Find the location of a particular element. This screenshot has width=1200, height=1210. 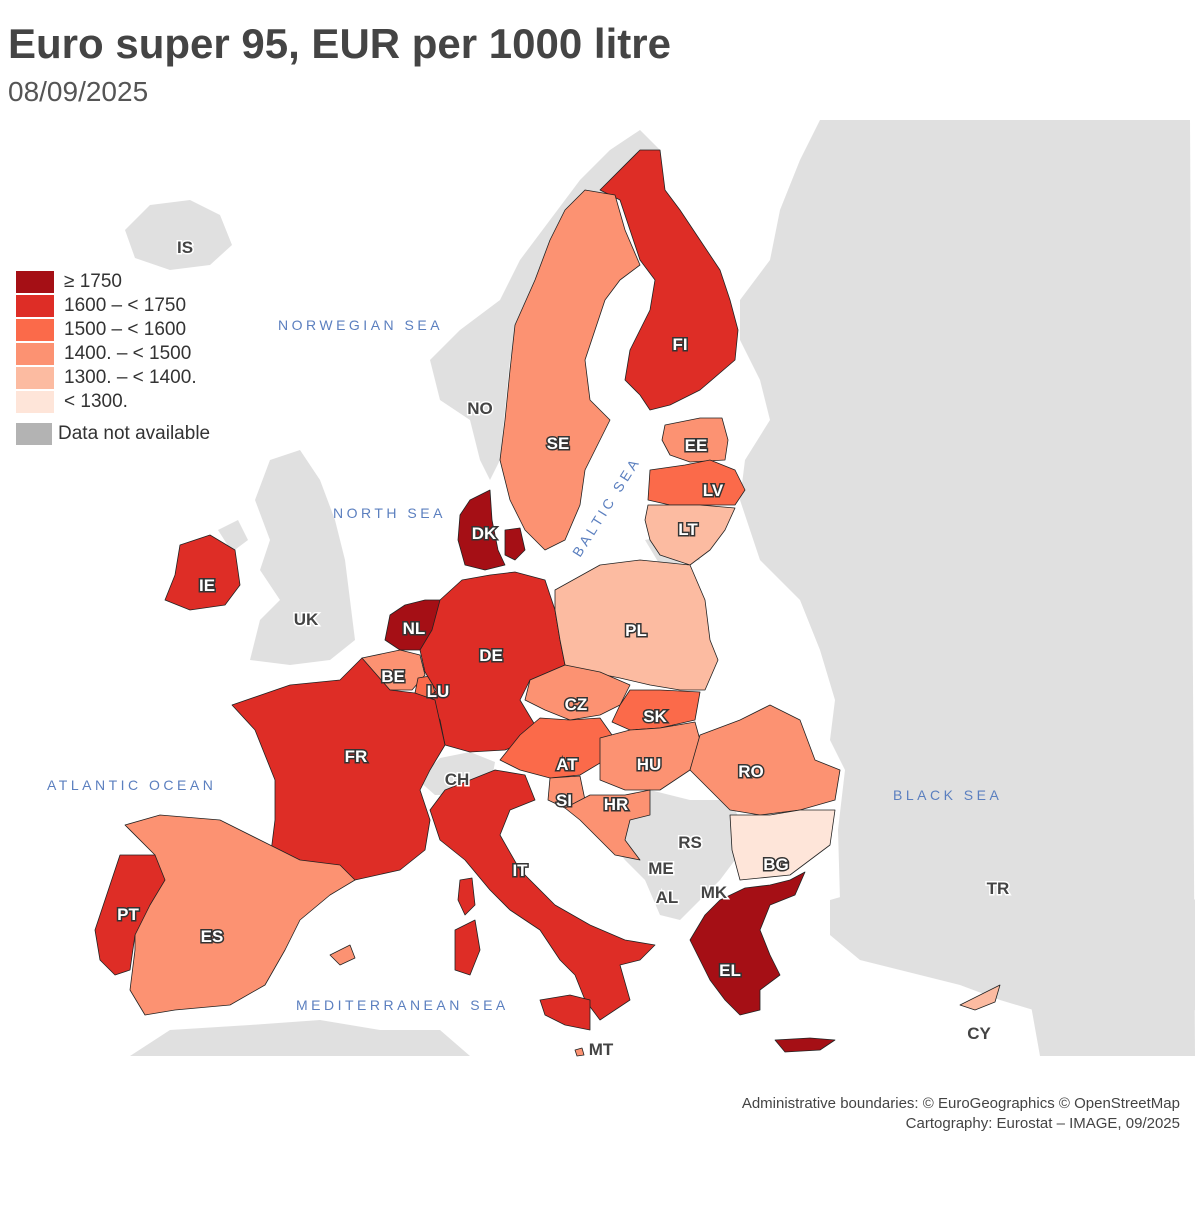

land-iceland is located at coordinates (178, 235).